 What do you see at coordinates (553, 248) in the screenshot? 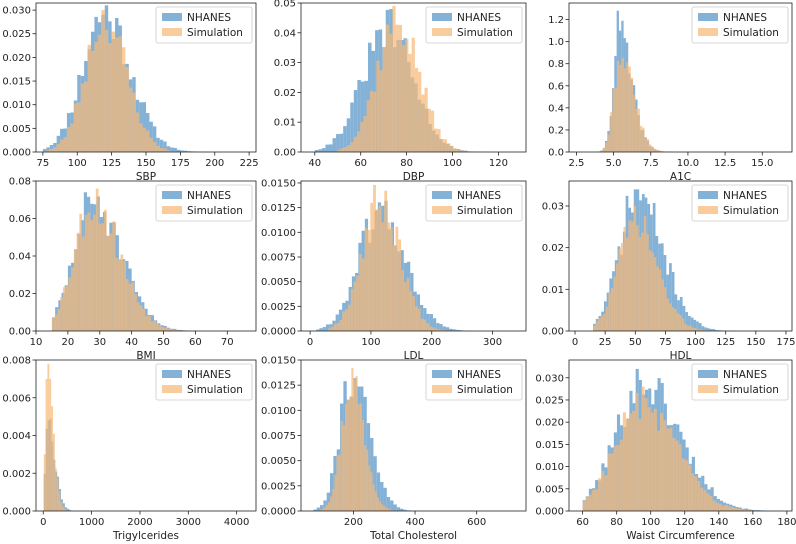
I see `y-tick-label: 0.02` at bounding box center [553, 248].